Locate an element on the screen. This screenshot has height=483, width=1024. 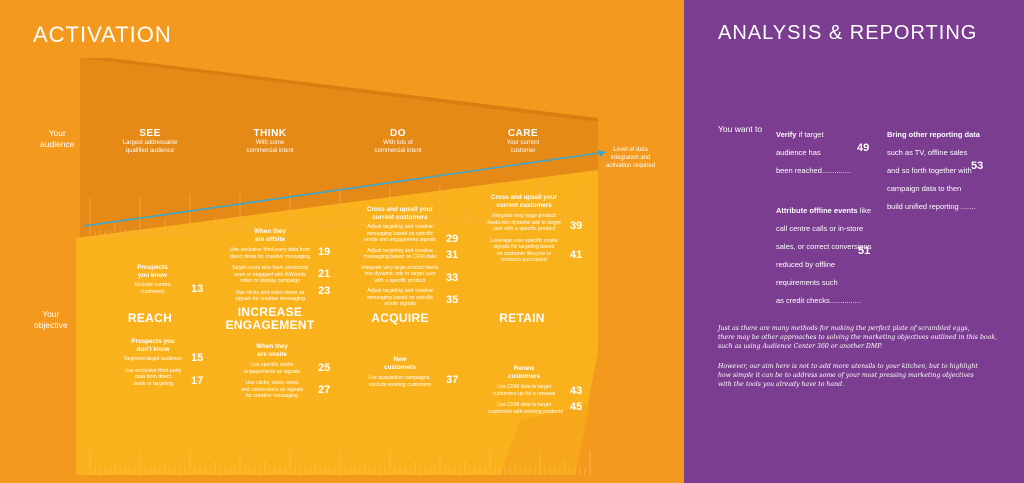
stage-subtitle: Your current customer is located at coordinates (523, 147).